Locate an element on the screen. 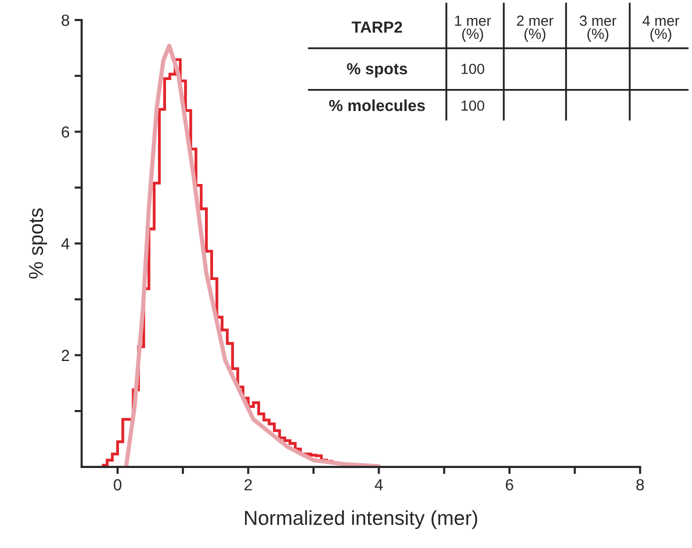  annotation: 3 mer (%) is located at coordinates (598, 29).